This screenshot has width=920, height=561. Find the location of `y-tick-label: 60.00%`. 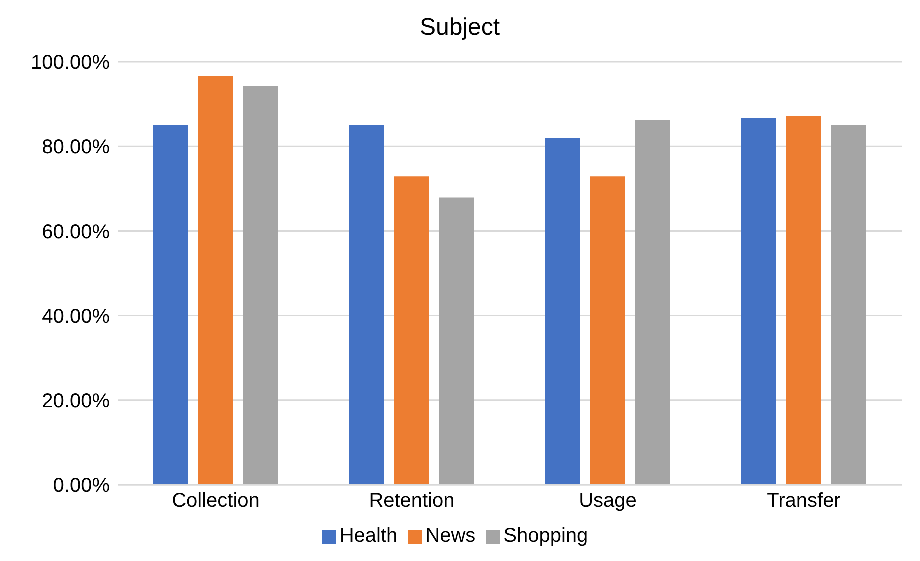

y-tick-label: 60.00% is located at coordinates (76, 232).